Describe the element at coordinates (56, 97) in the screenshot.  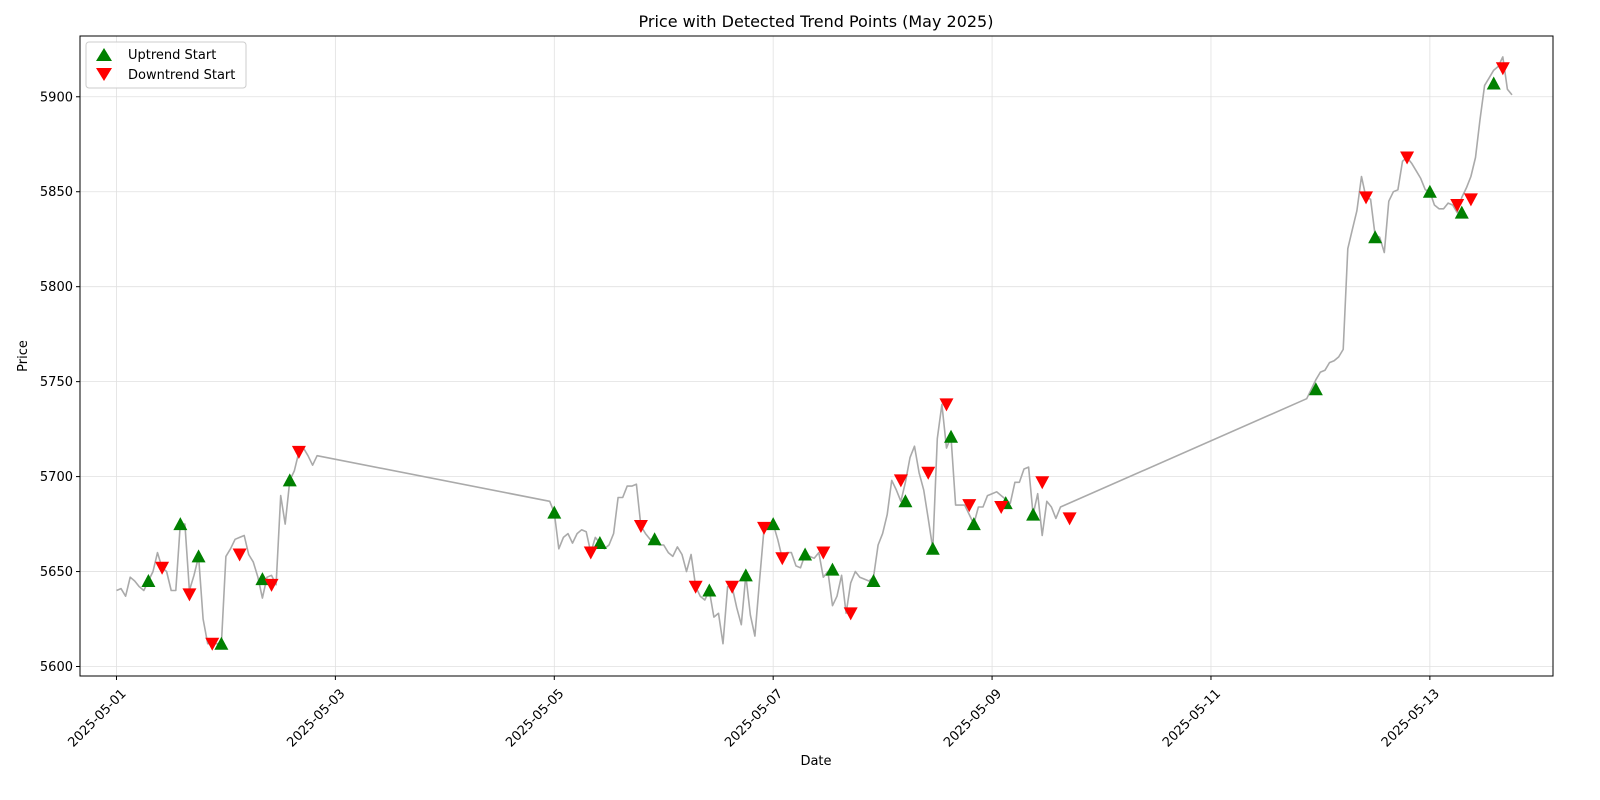
I see `y-tick-label: 5900` at that location.